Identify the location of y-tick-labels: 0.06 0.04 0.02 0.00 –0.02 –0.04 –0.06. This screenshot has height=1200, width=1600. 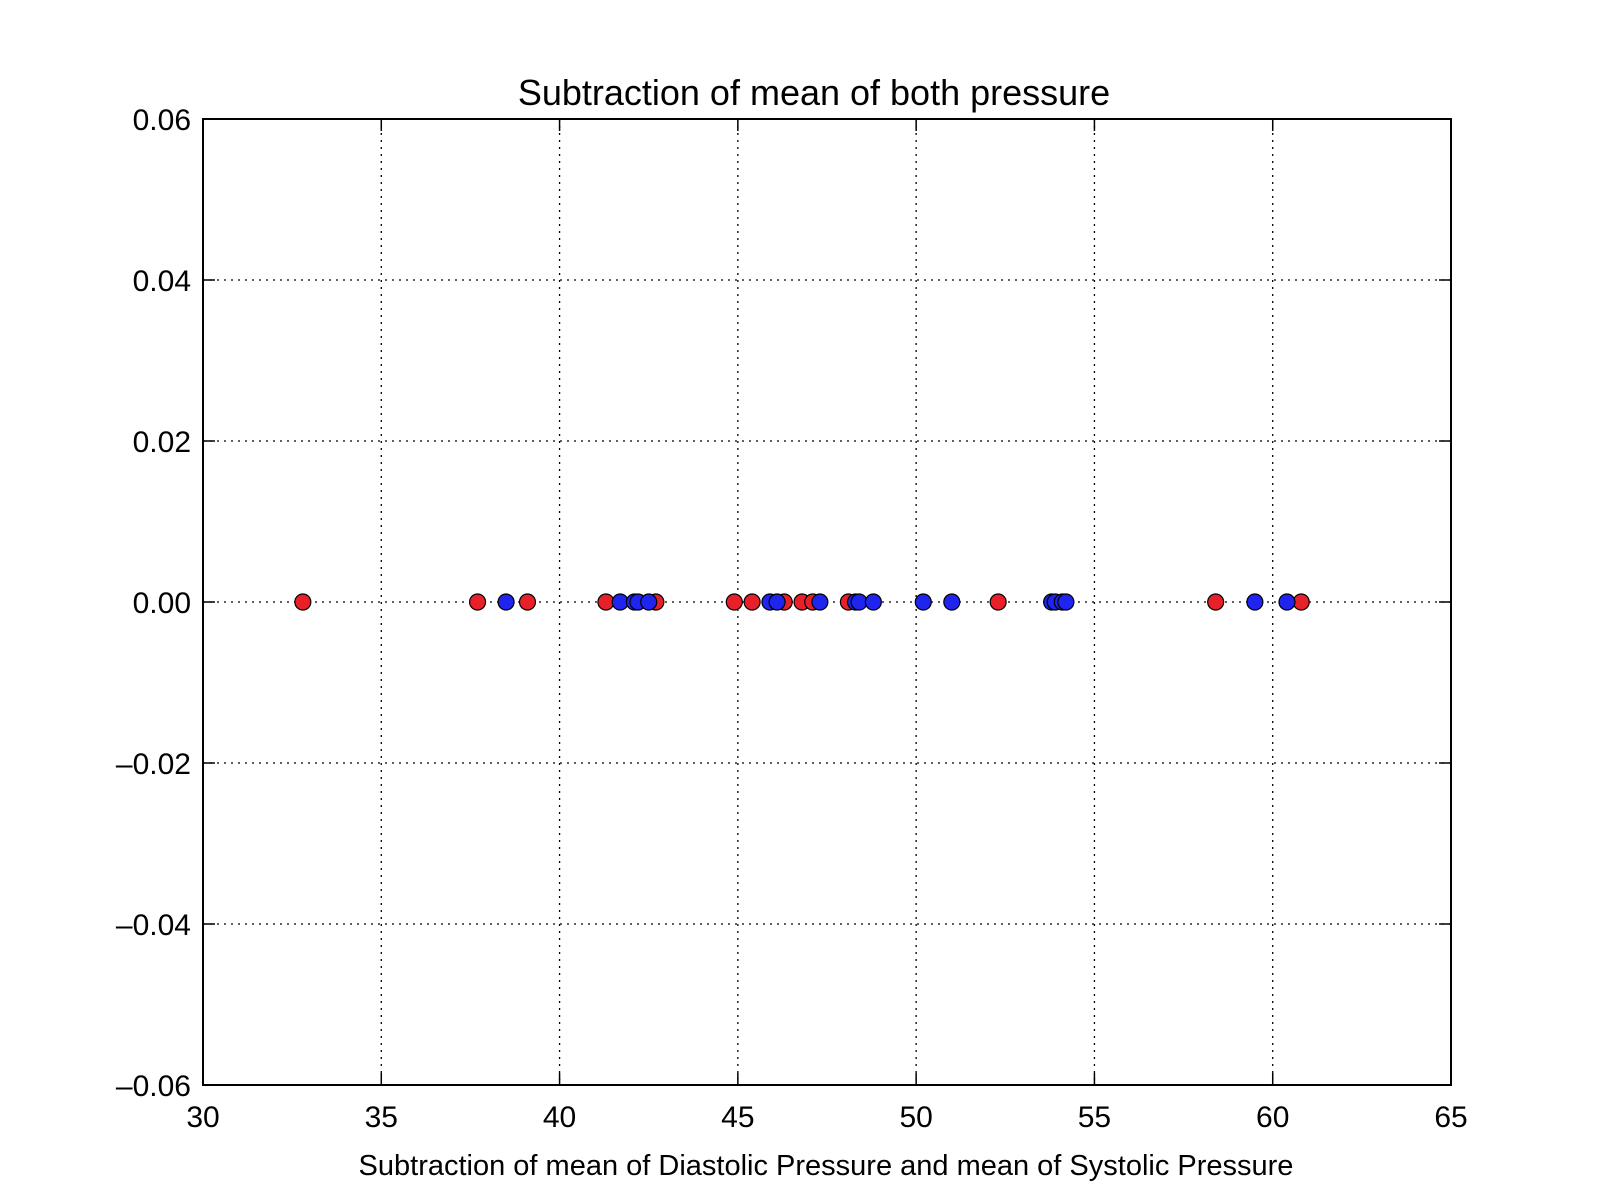
(153, 603).